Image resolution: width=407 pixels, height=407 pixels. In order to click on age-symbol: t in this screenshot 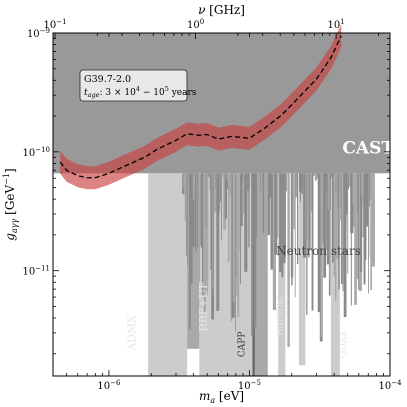, I will do `click(86, 93)`.